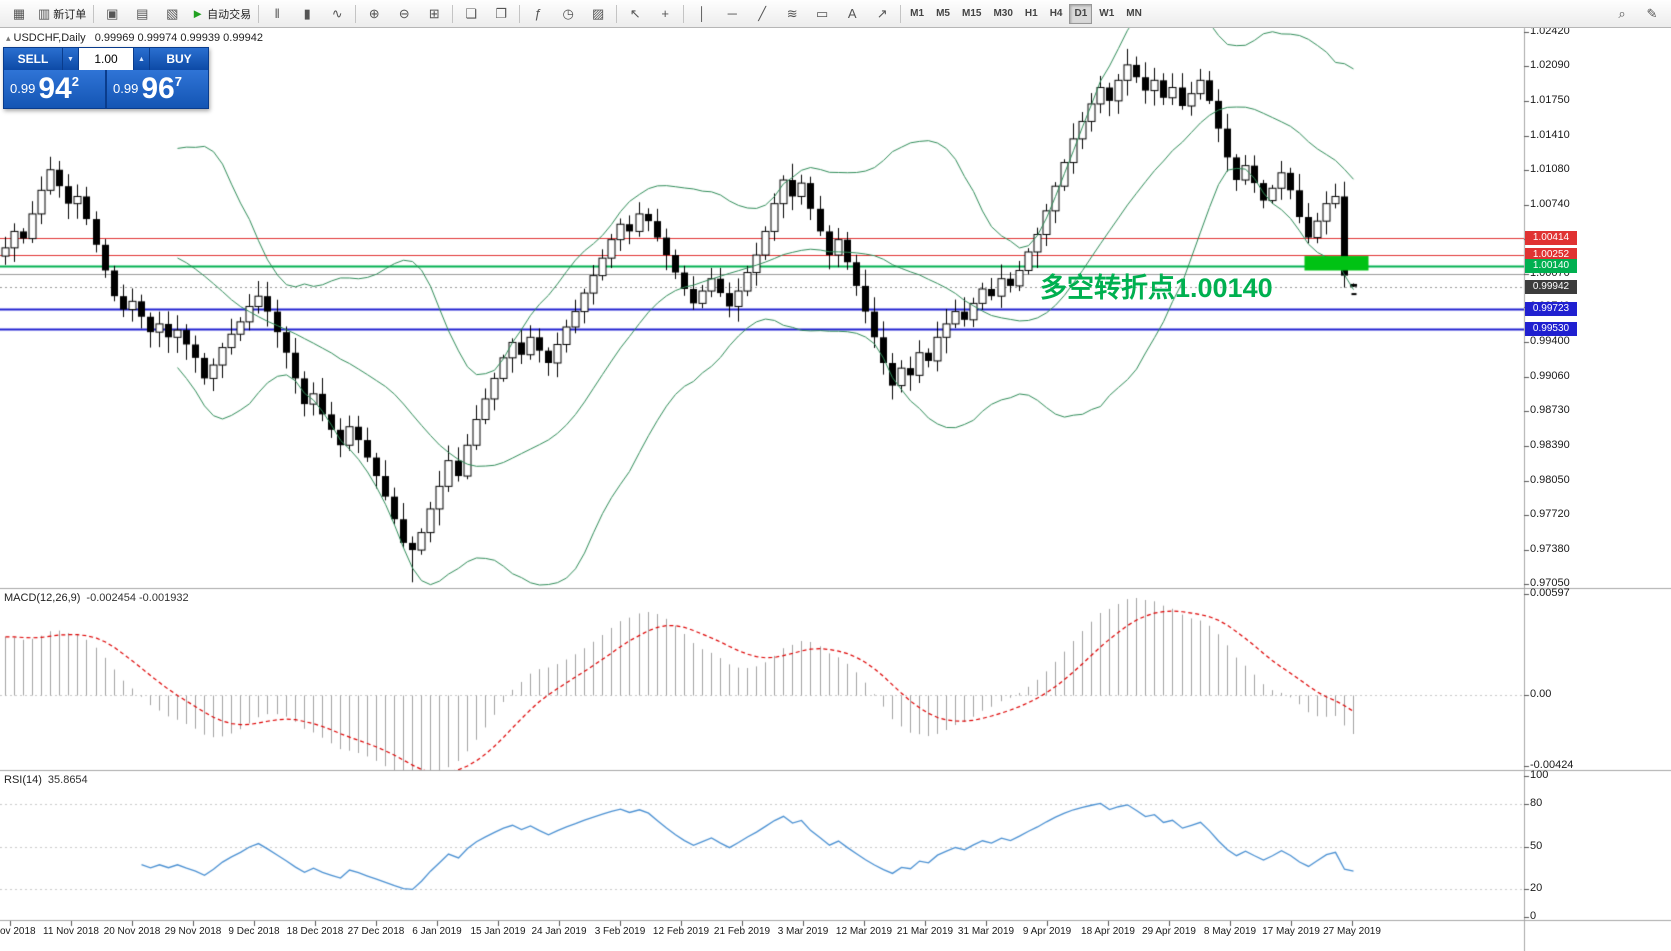 This screenshot has height=951, width=1671. Describe the element at coordinates (1550, 593) in the screenshot. I see `macd-scale-label: 0.00597` at that location.